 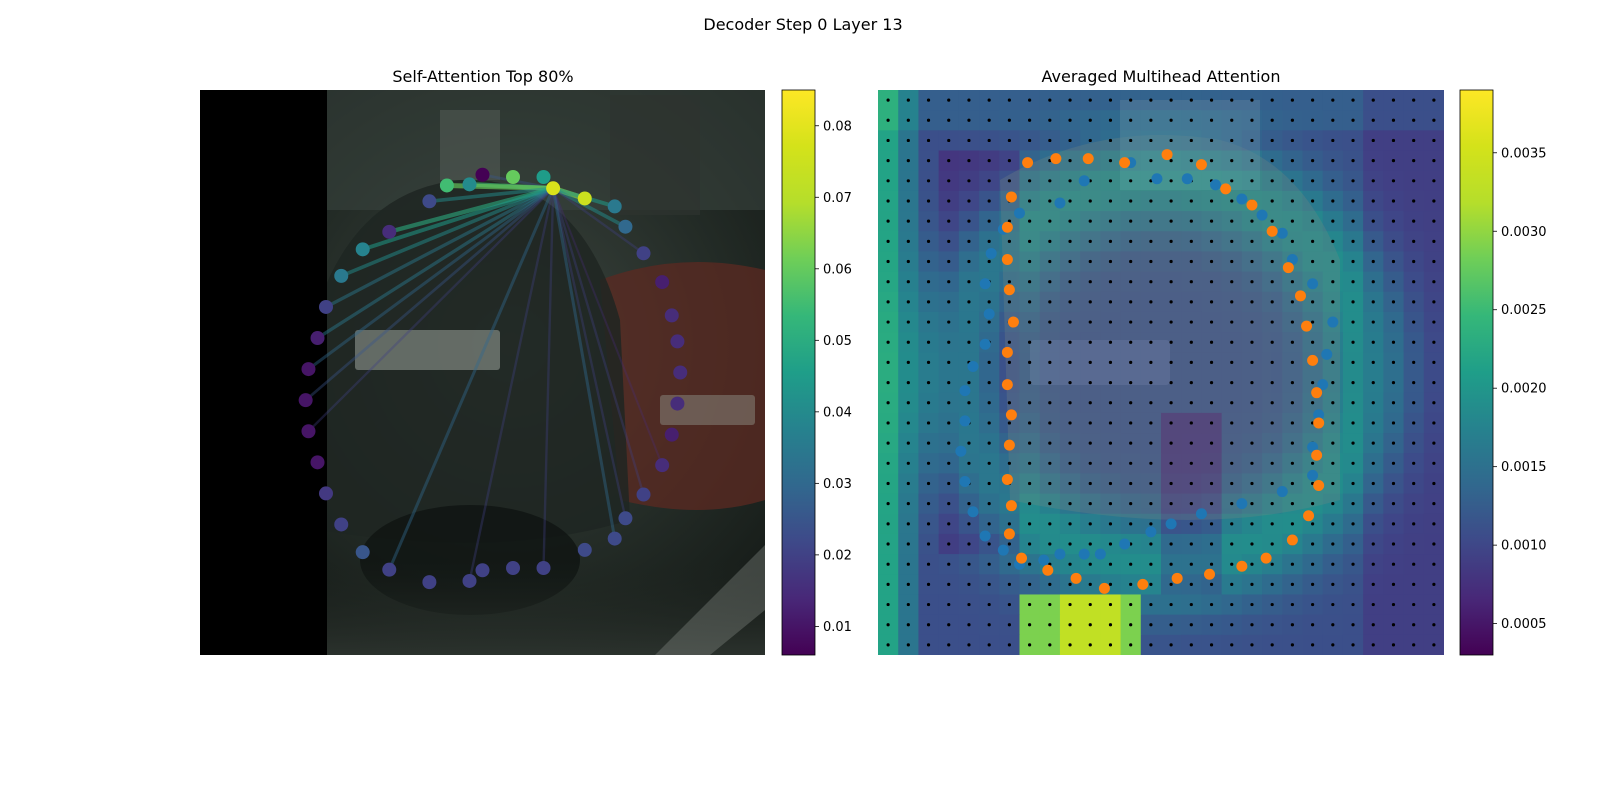 I want to click on colorbar-tick-label: 0.02, so click(x=837, y=555).